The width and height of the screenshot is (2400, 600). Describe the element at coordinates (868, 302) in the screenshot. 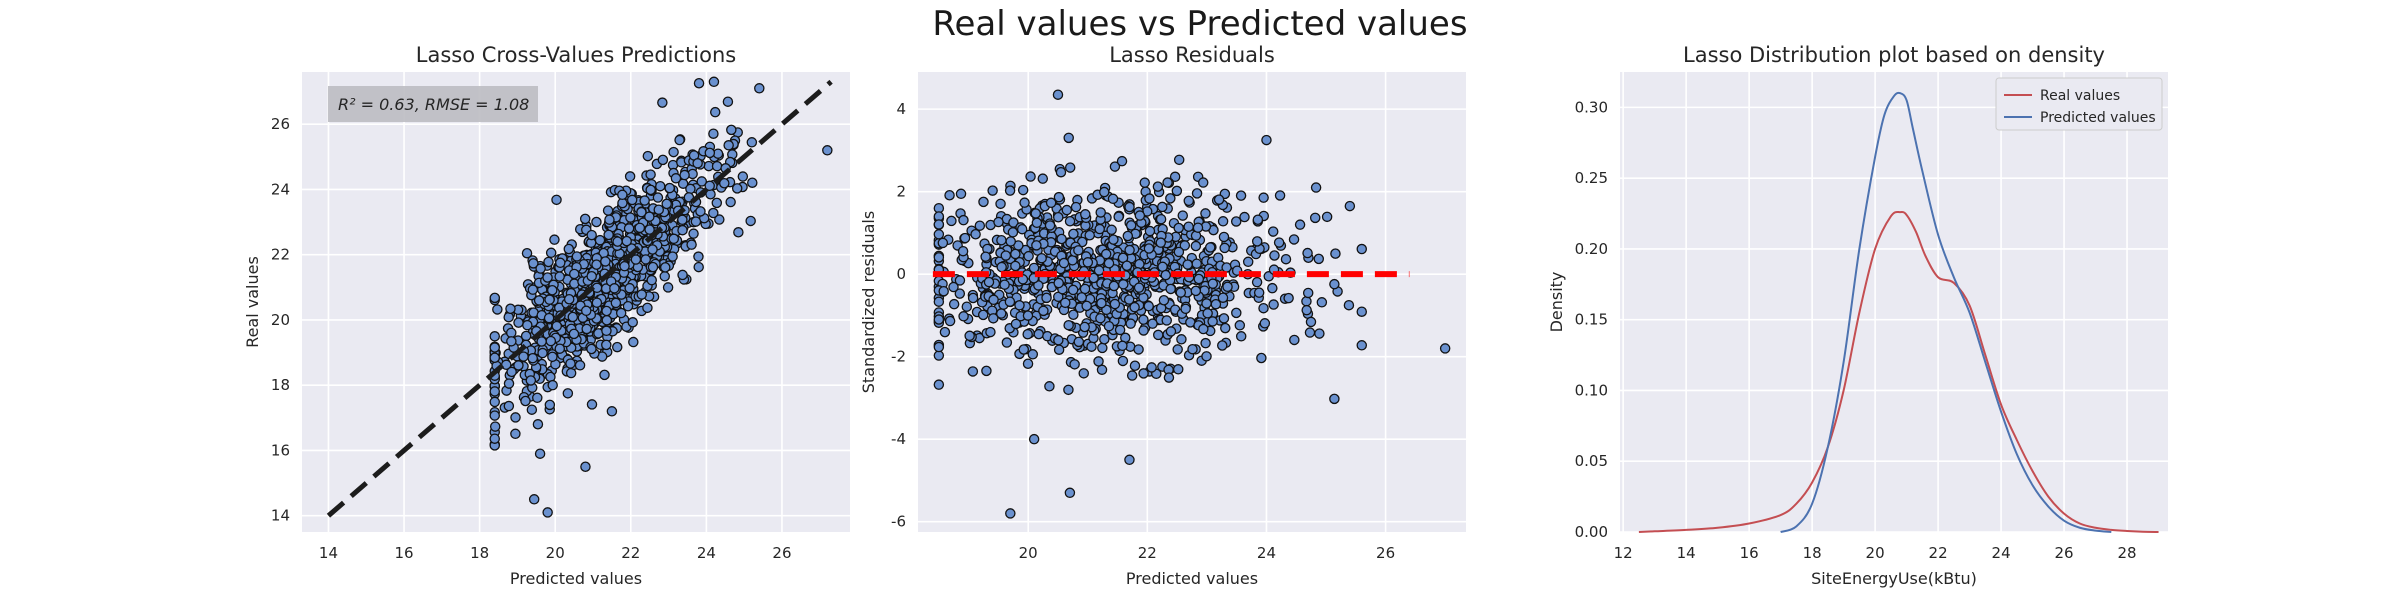

I see `y-axis-label: Standardized residuals` at that location.